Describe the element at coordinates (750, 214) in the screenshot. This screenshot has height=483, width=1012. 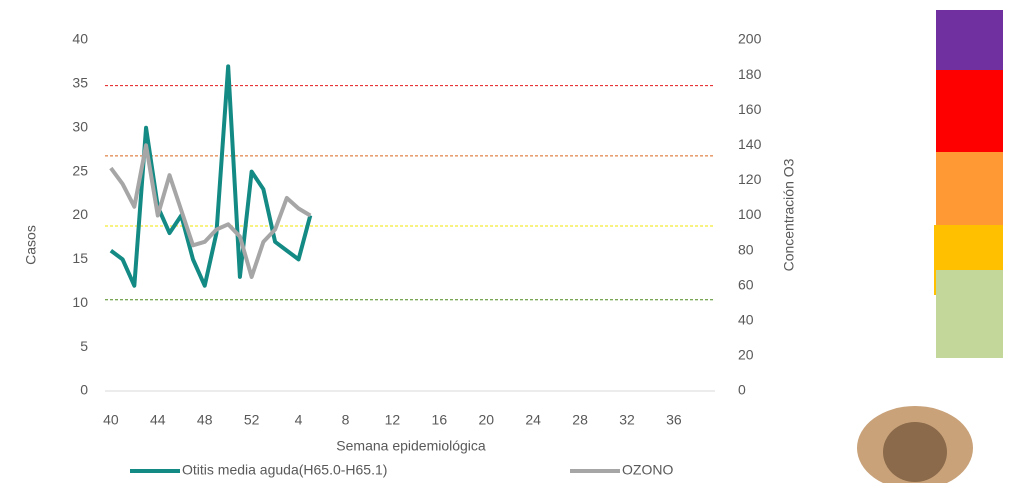
I see `y2-tick-label: 100` at that location.